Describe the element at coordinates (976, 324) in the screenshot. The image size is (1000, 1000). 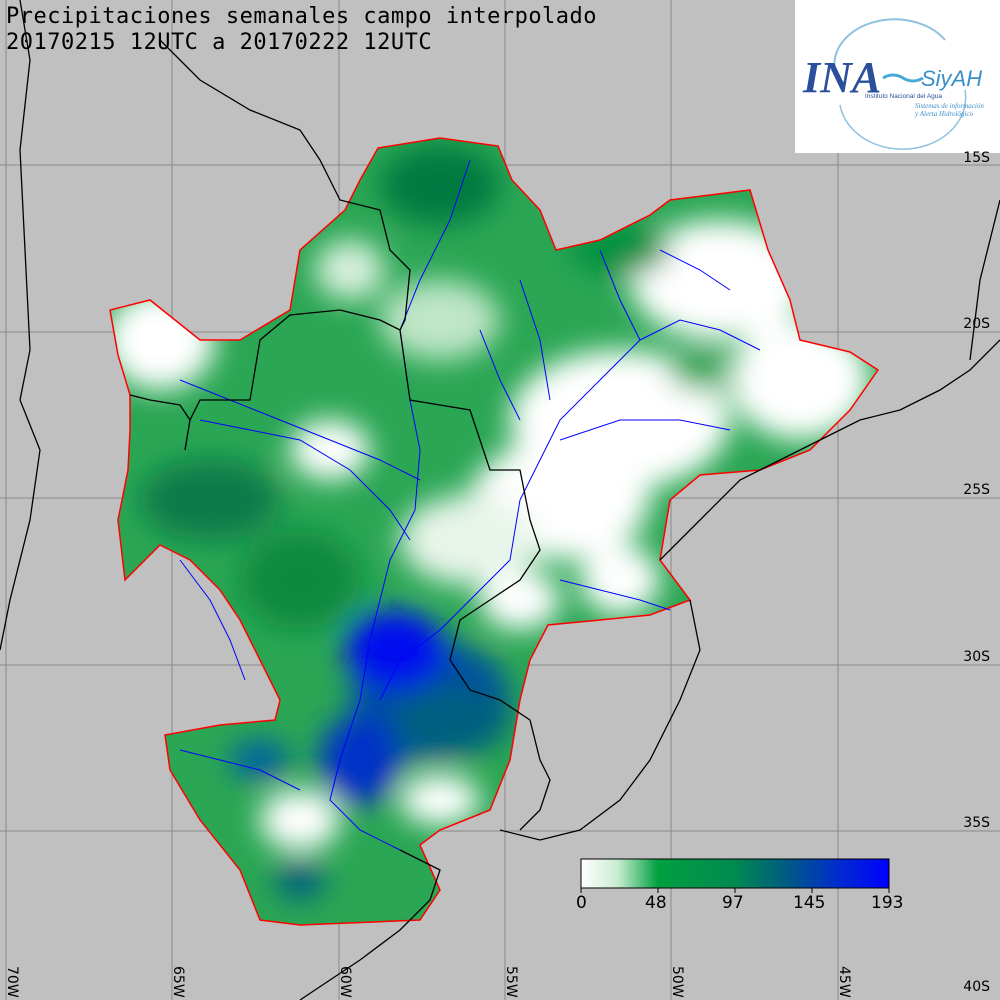
I see `lat-label-20s: 20S` at that location.